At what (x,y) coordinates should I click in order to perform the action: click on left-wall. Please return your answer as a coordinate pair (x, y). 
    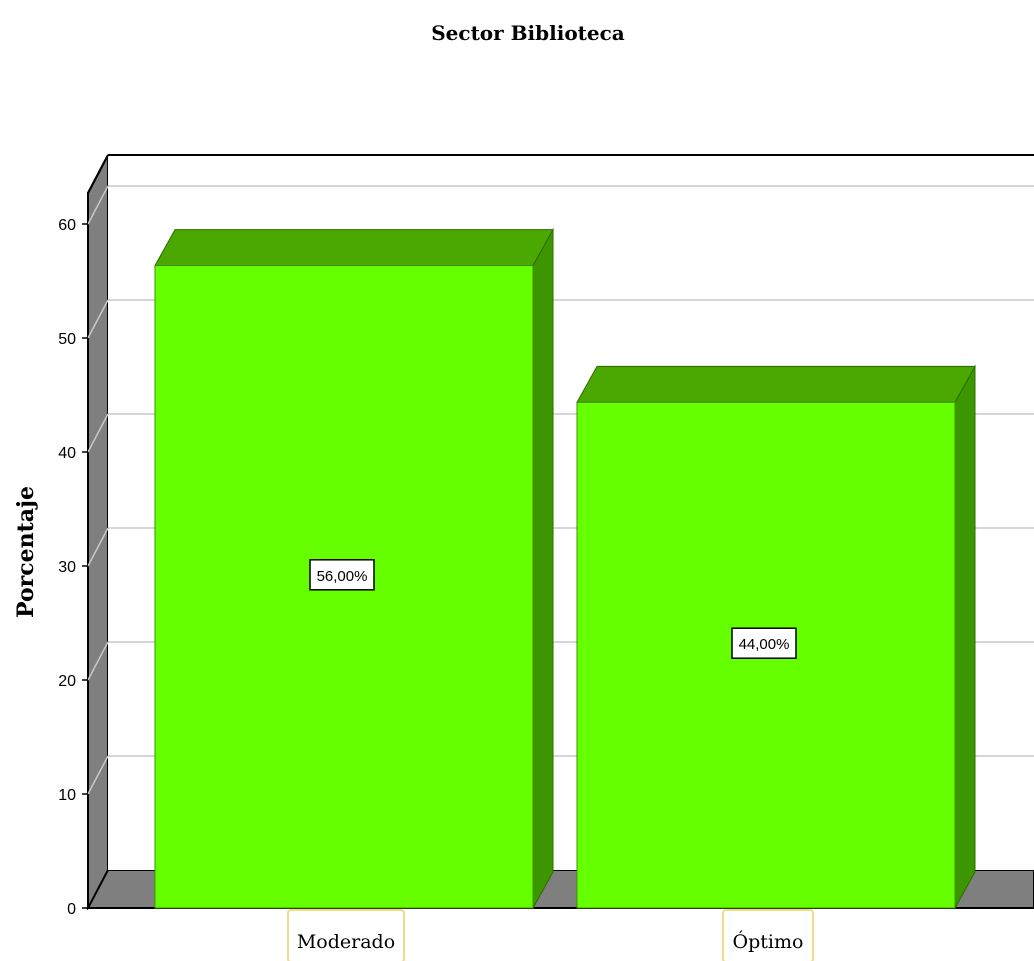
    Looking at the image, I should click on (98, 532).